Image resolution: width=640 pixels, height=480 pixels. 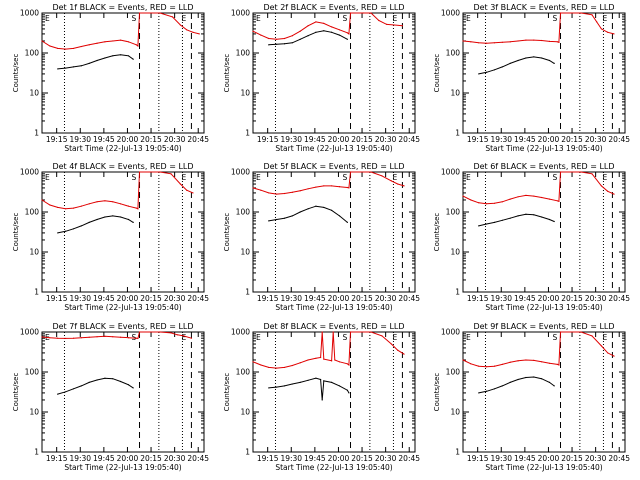 I want to click on chart-title: Det 2f BLACK = Events, RED = LLD, so click(x=333, y=7).